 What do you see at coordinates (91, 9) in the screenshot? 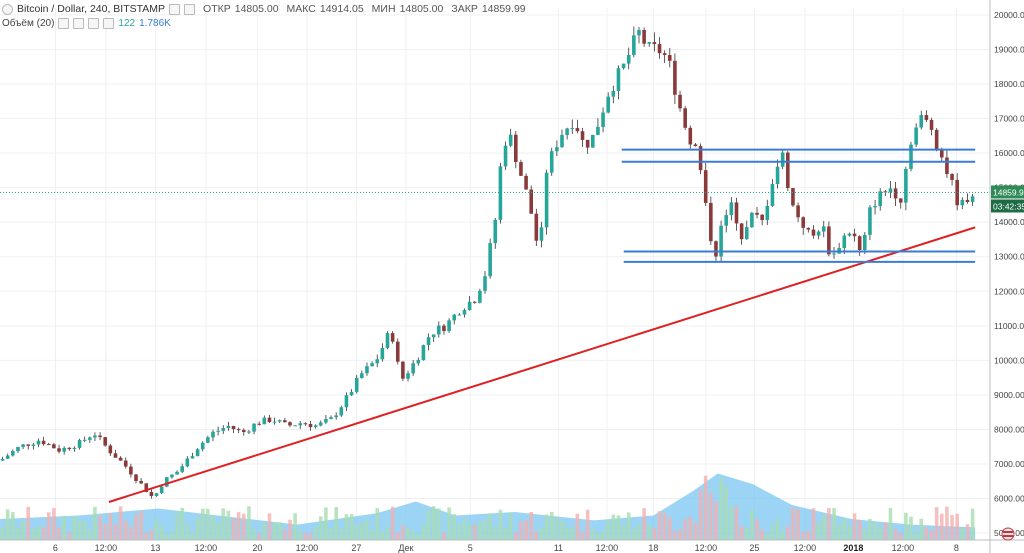
I see `symbol-title: Bitcoin / Dollar, 240, BITSTAMP` at bounding box center [91, 9].